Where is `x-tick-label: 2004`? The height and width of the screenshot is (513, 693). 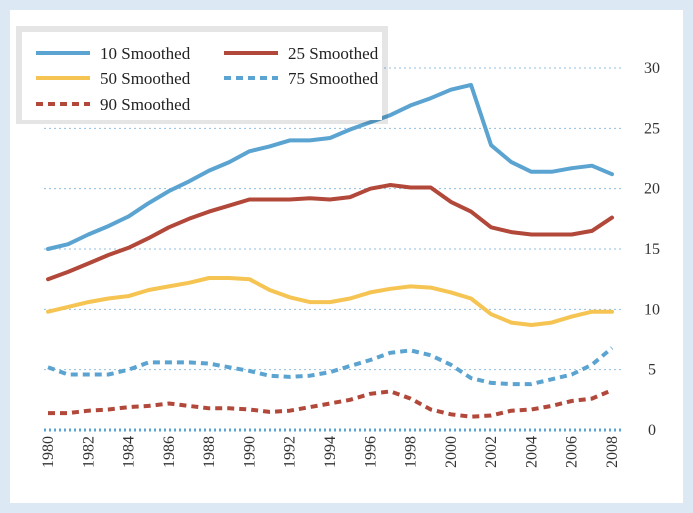 x-tick-label: 2004 is located at coordinates (531, 452).